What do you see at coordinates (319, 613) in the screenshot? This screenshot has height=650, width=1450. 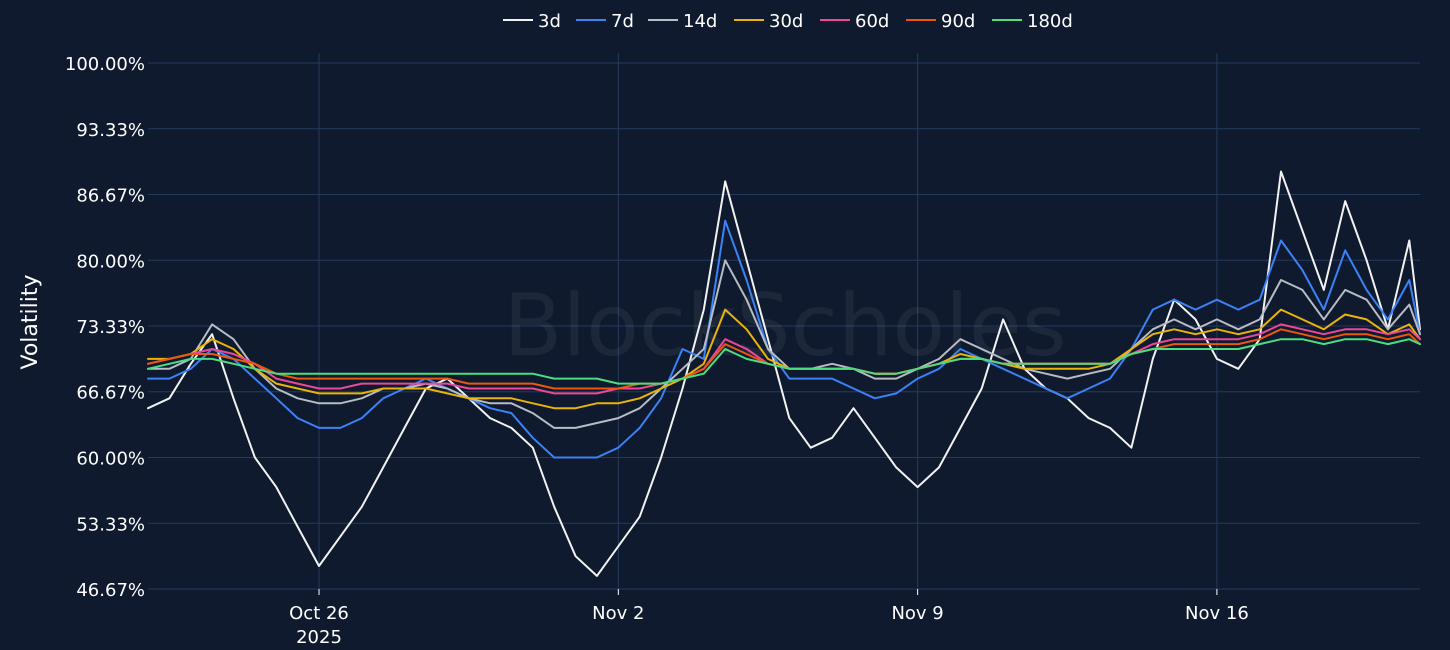 I see `x-tick-label: Oct 26` at bounding box center [319, 613].